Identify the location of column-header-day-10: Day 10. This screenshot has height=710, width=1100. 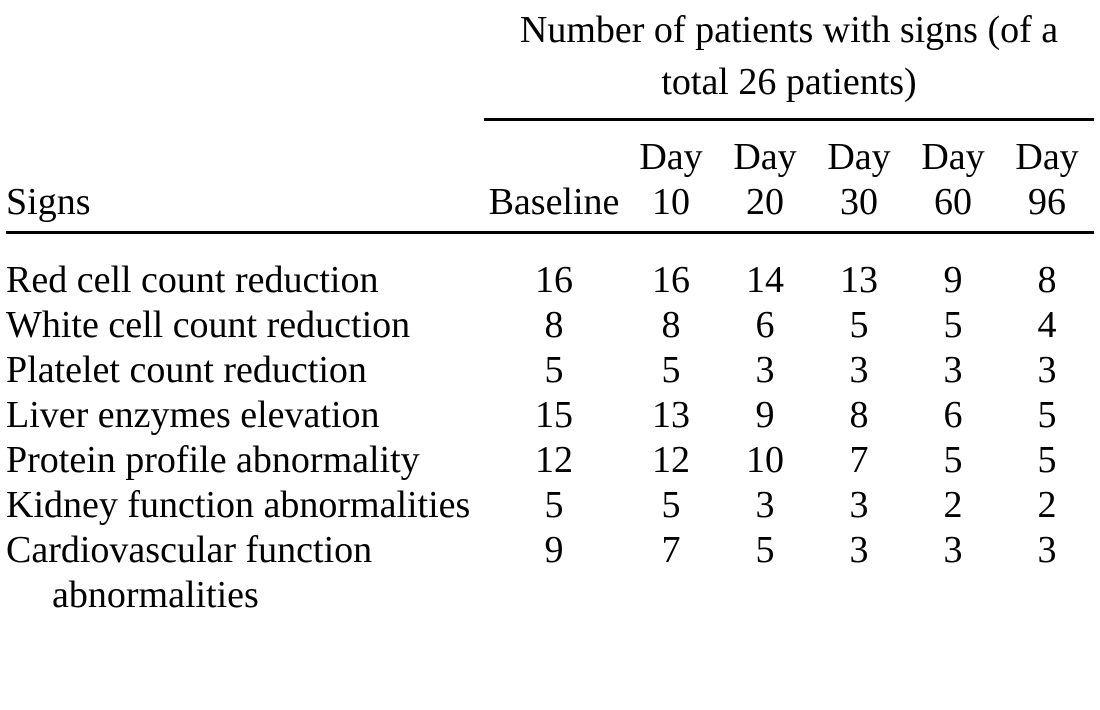
(671, 176).